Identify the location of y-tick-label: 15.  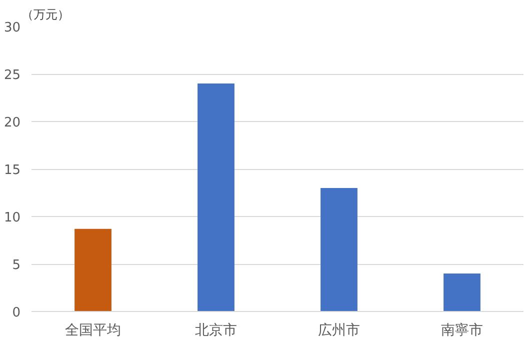
(12, 170).